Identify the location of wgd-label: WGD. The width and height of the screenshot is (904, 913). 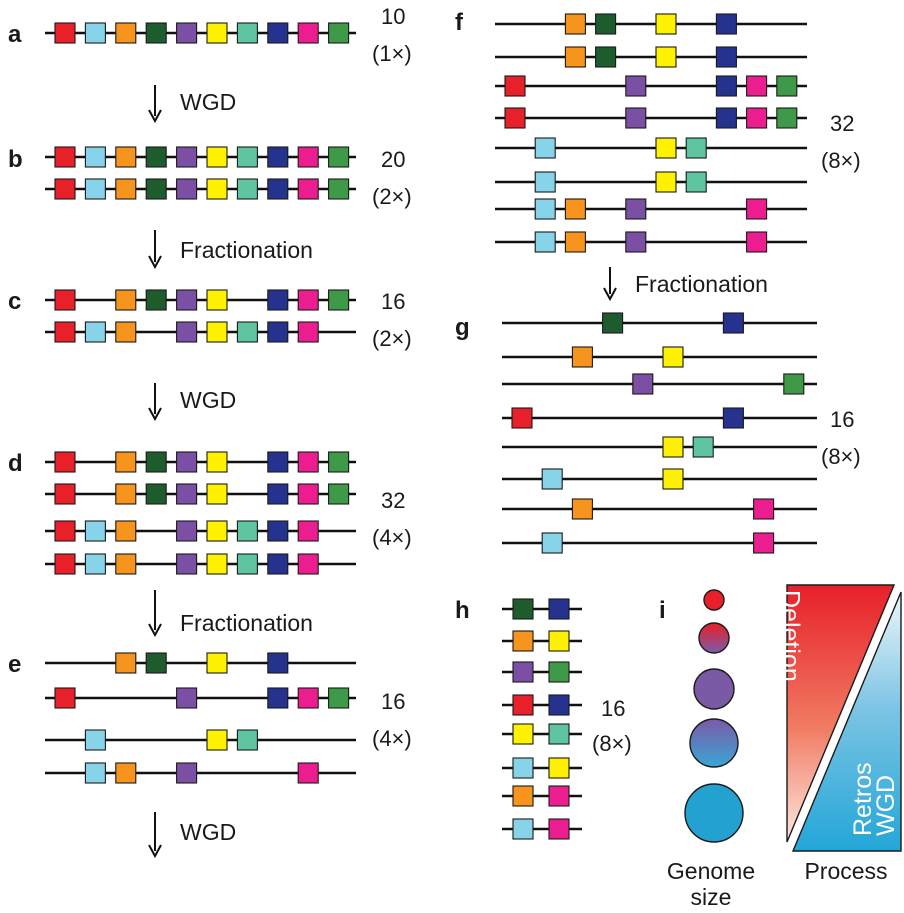
(886, 805).